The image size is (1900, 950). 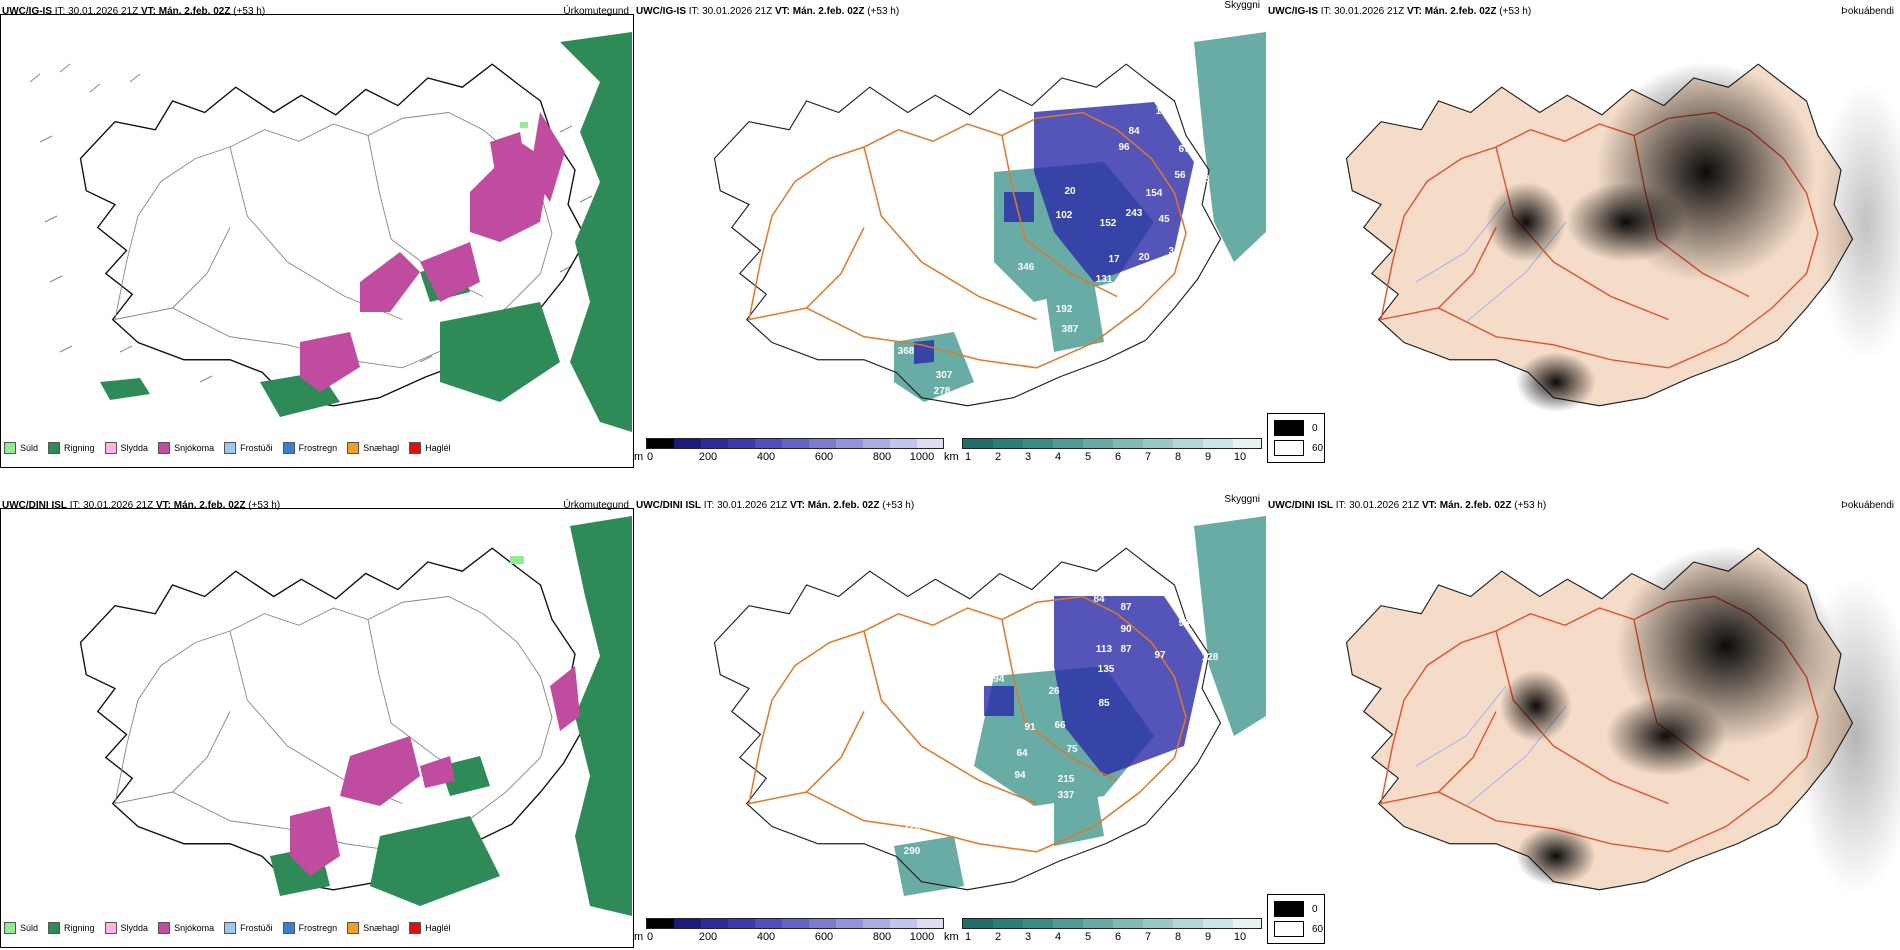 I want to click on colorbar-unit: m, so click(x=639, y=457).